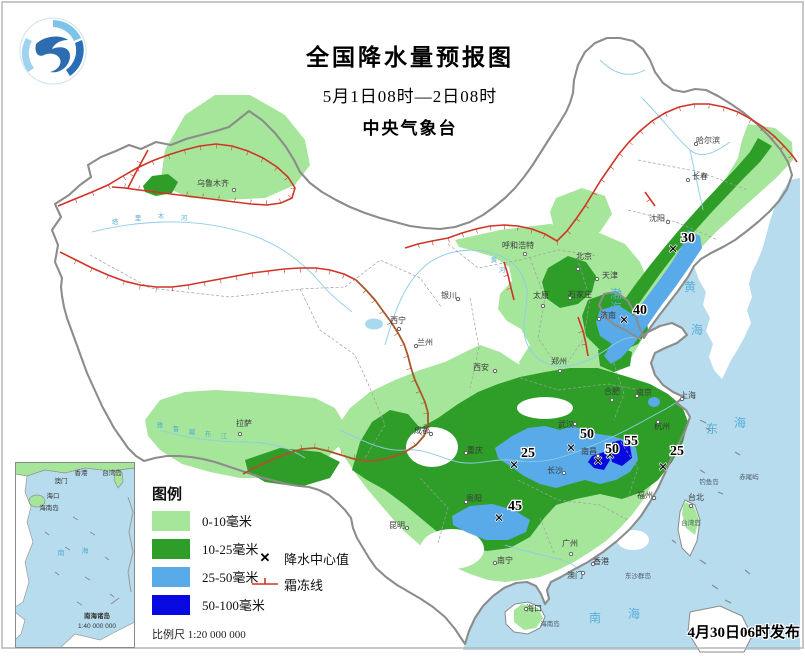  Describe the element at coordinates (677, 451) in the screenshot. I see `precip-center-value: 25` at that location.